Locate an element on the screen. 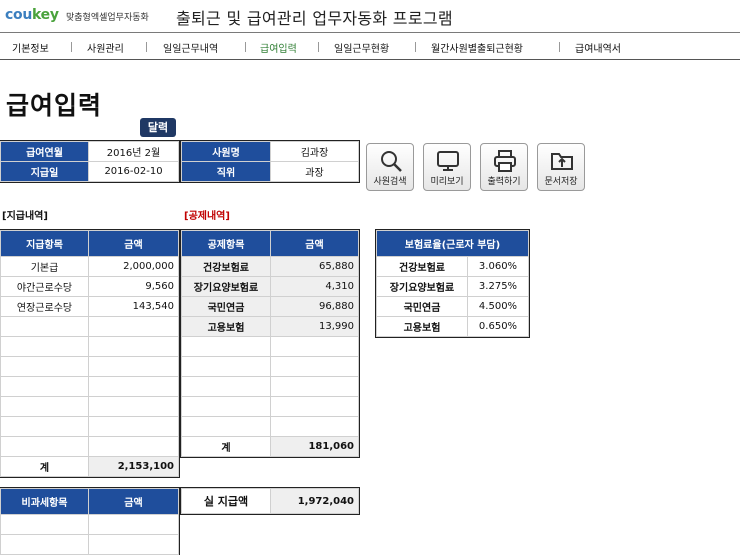 Image resolution: width=740 pixels, height=555 pixels. table-row: 야간근로수당 9,560 is located at coordinates (89, 286).